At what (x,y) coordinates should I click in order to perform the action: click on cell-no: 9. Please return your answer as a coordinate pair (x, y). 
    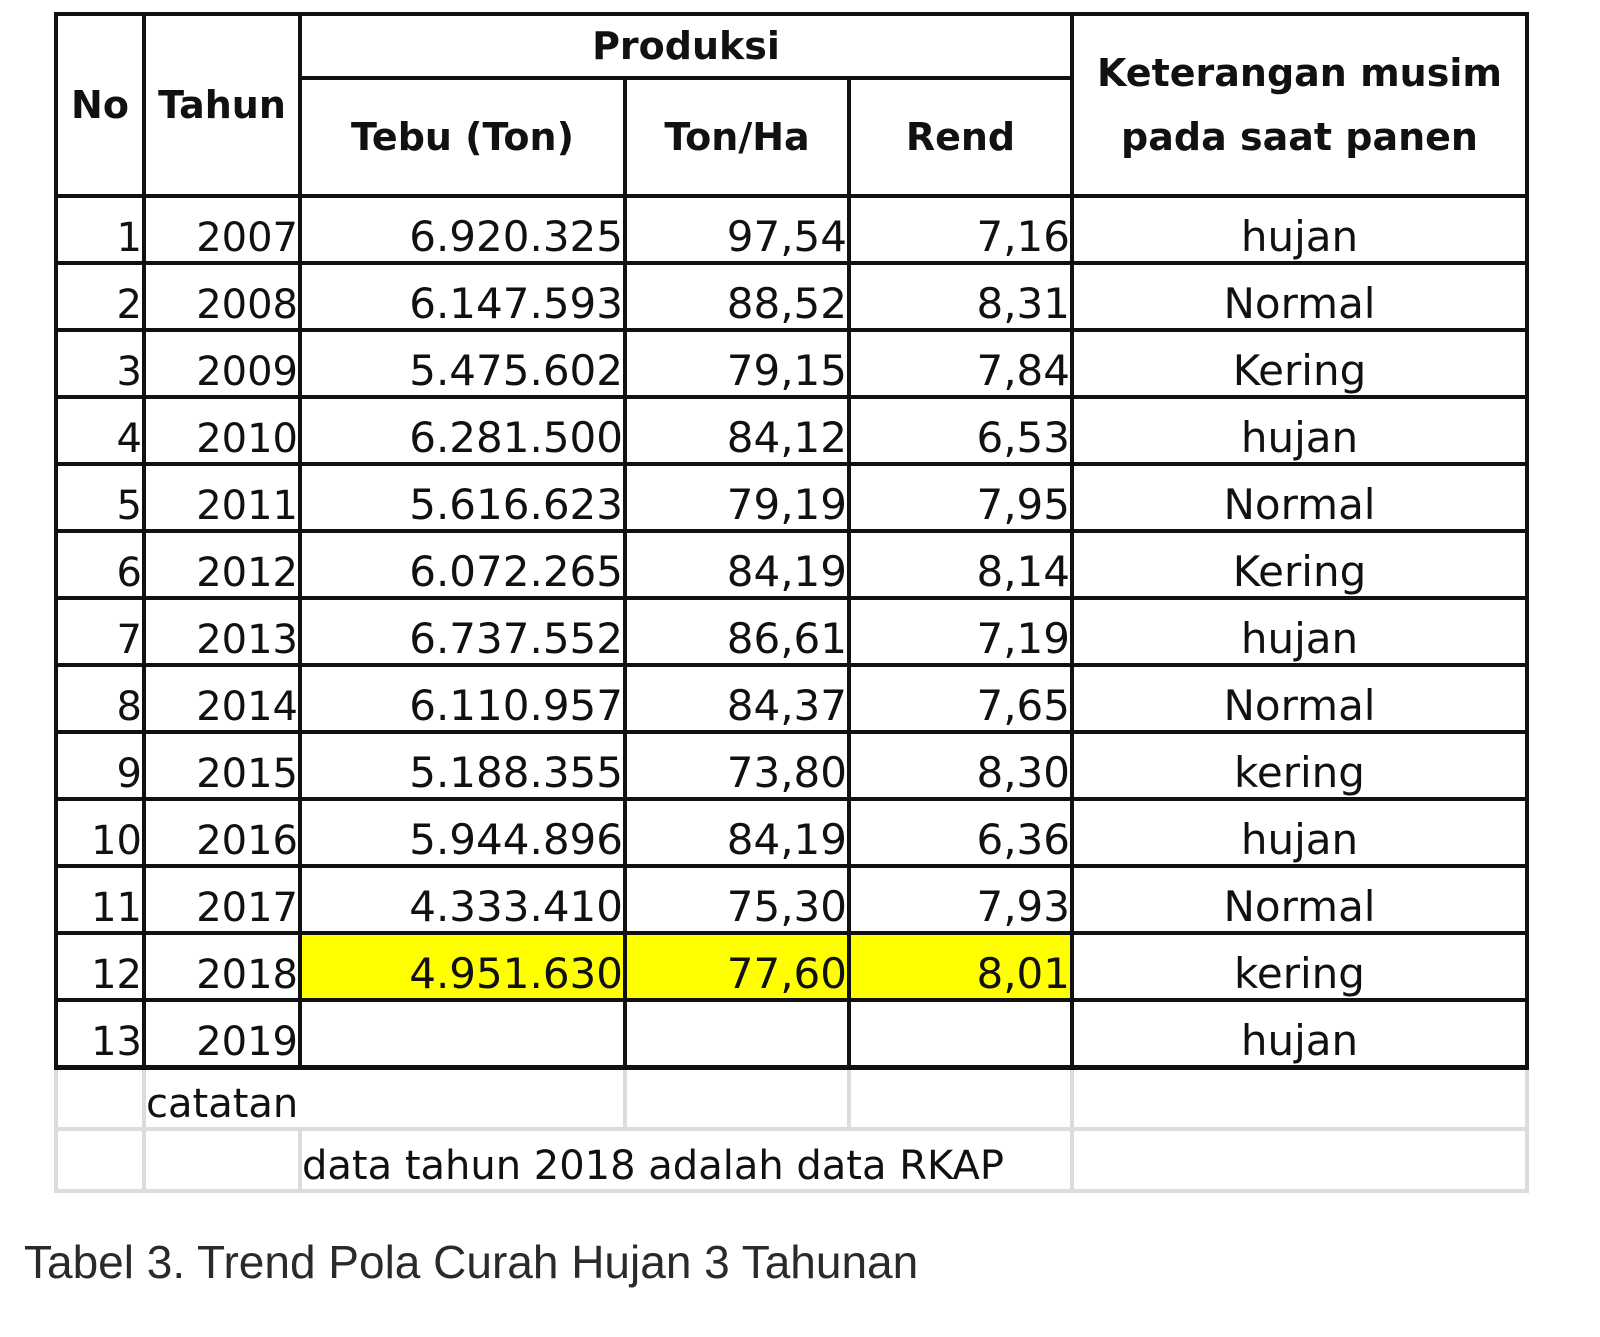
    Looking at the image, I should click on (100, 765).